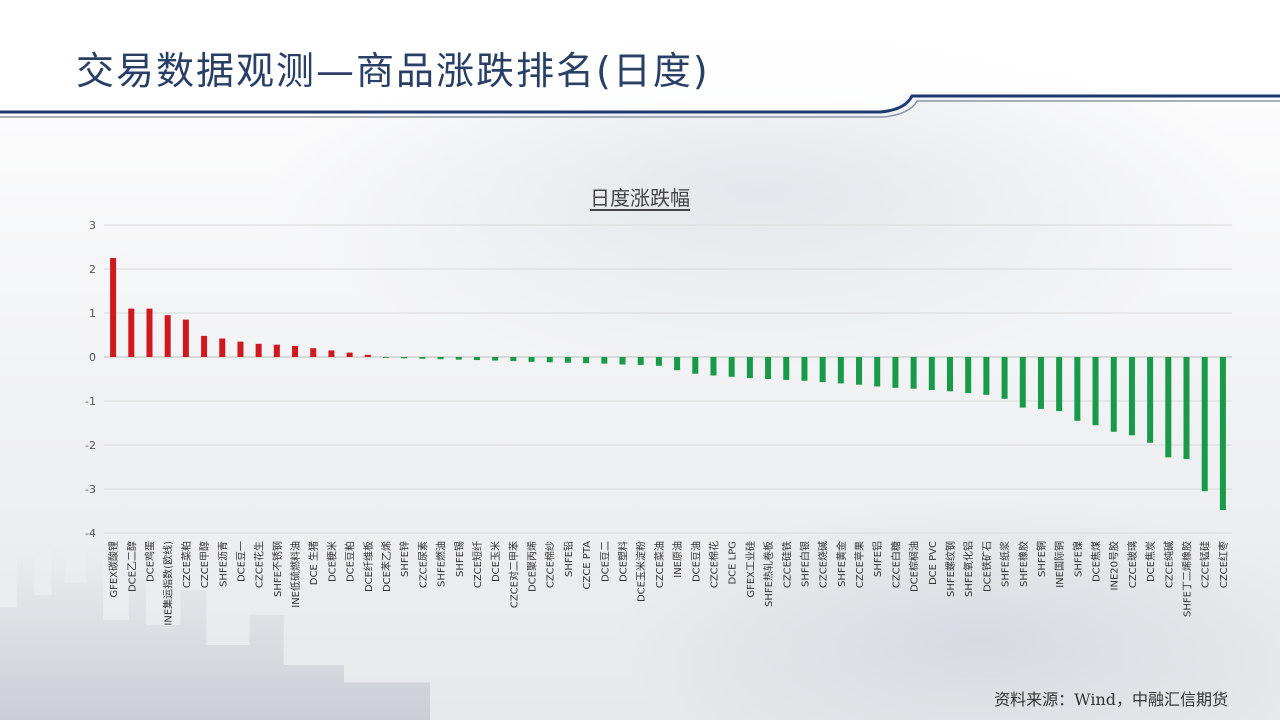  Describe the element at coordinates (1023, 564) in the screenshot. I see `x-tick-label: SHFE橡胶` at that location.